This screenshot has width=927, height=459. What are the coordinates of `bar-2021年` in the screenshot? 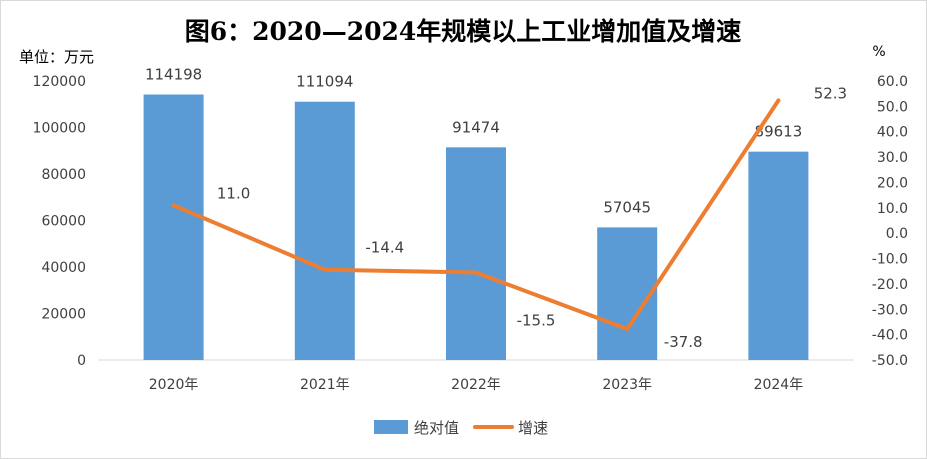 It's located at (324, 230).